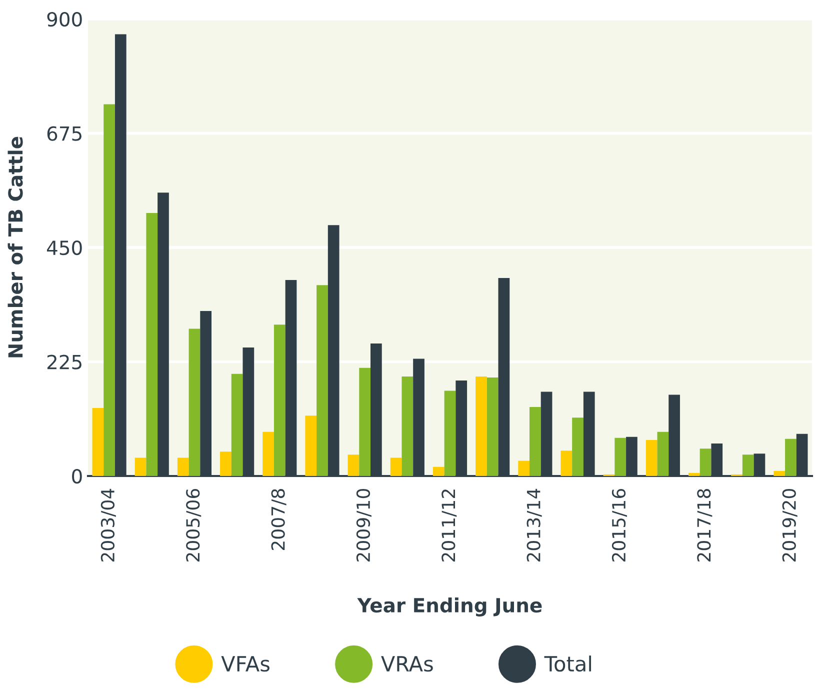  I want to click on x-axis-title: Year Ending June, so click(449, 607).